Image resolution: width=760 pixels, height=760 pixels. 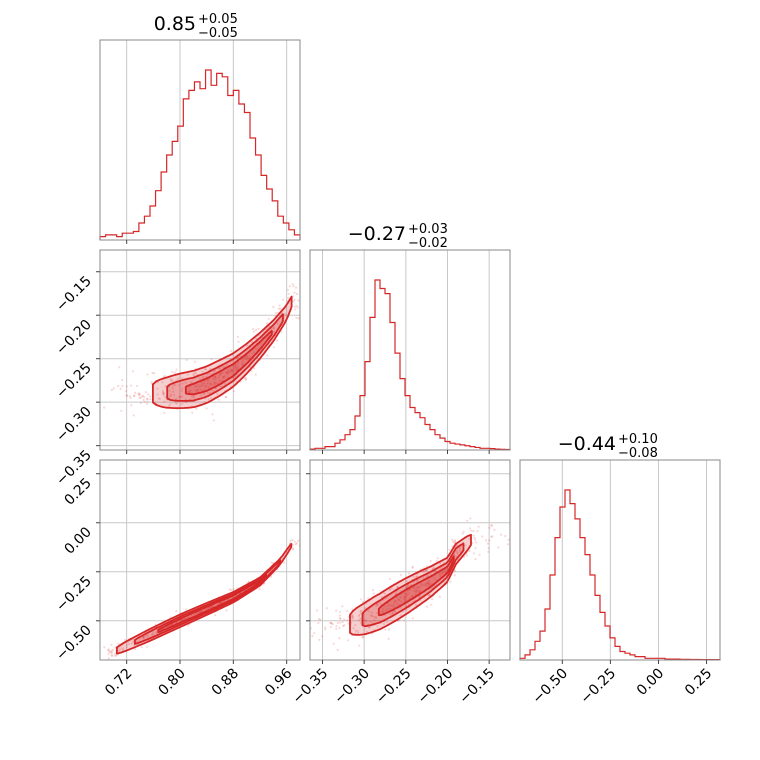 I want to click on hist-title-sub: −0.05, so click(x=218, y=33).